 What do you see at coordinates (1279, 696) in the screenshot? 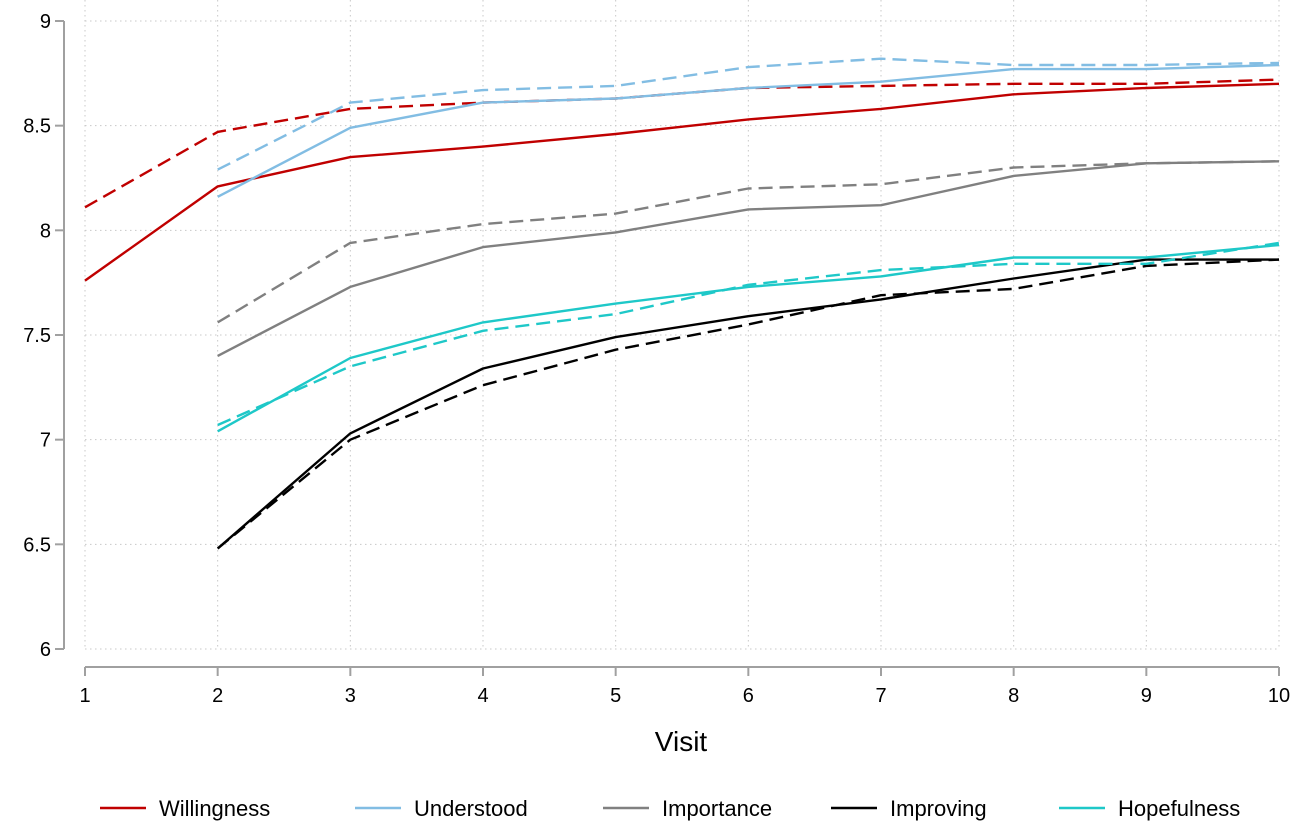
I see `x-tick-label: 10` at bounding box center [1279, 696].